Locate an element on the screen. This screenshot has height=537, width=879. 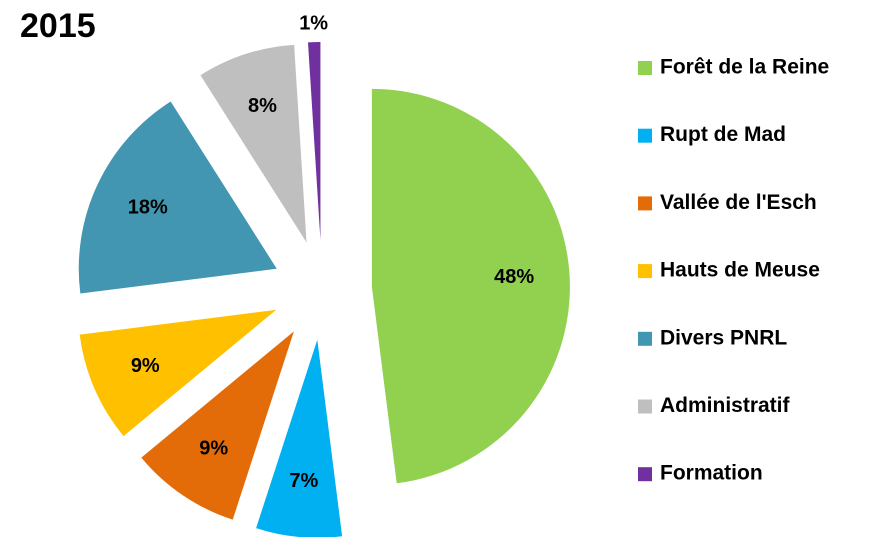
legend-label: Divers PNRL is located at coordinates (723, 337).